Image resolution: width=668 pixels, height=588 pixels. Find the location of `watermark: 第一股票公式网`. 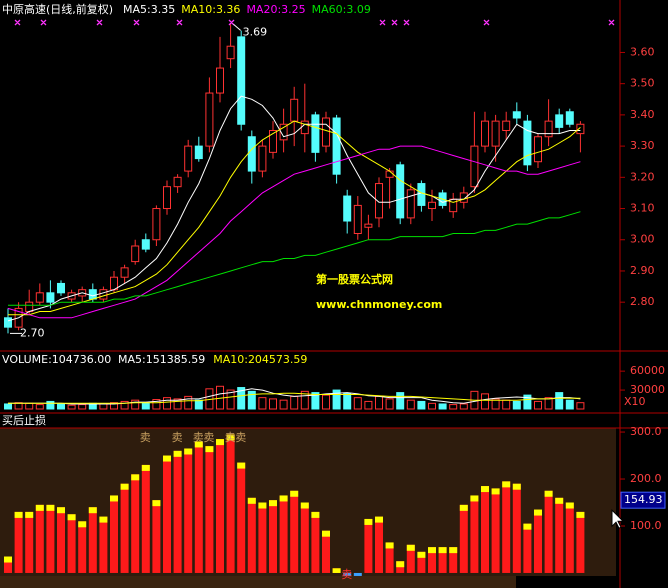

watermark: 第一股票公式网 is located at coordinates (354, 279).